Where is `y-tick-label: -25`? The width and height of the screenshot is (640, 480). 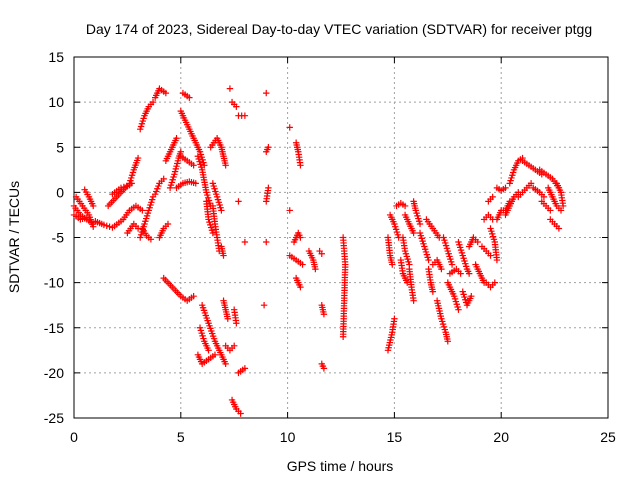 y-tick-label: -25 is located at coordinates (54, 418).